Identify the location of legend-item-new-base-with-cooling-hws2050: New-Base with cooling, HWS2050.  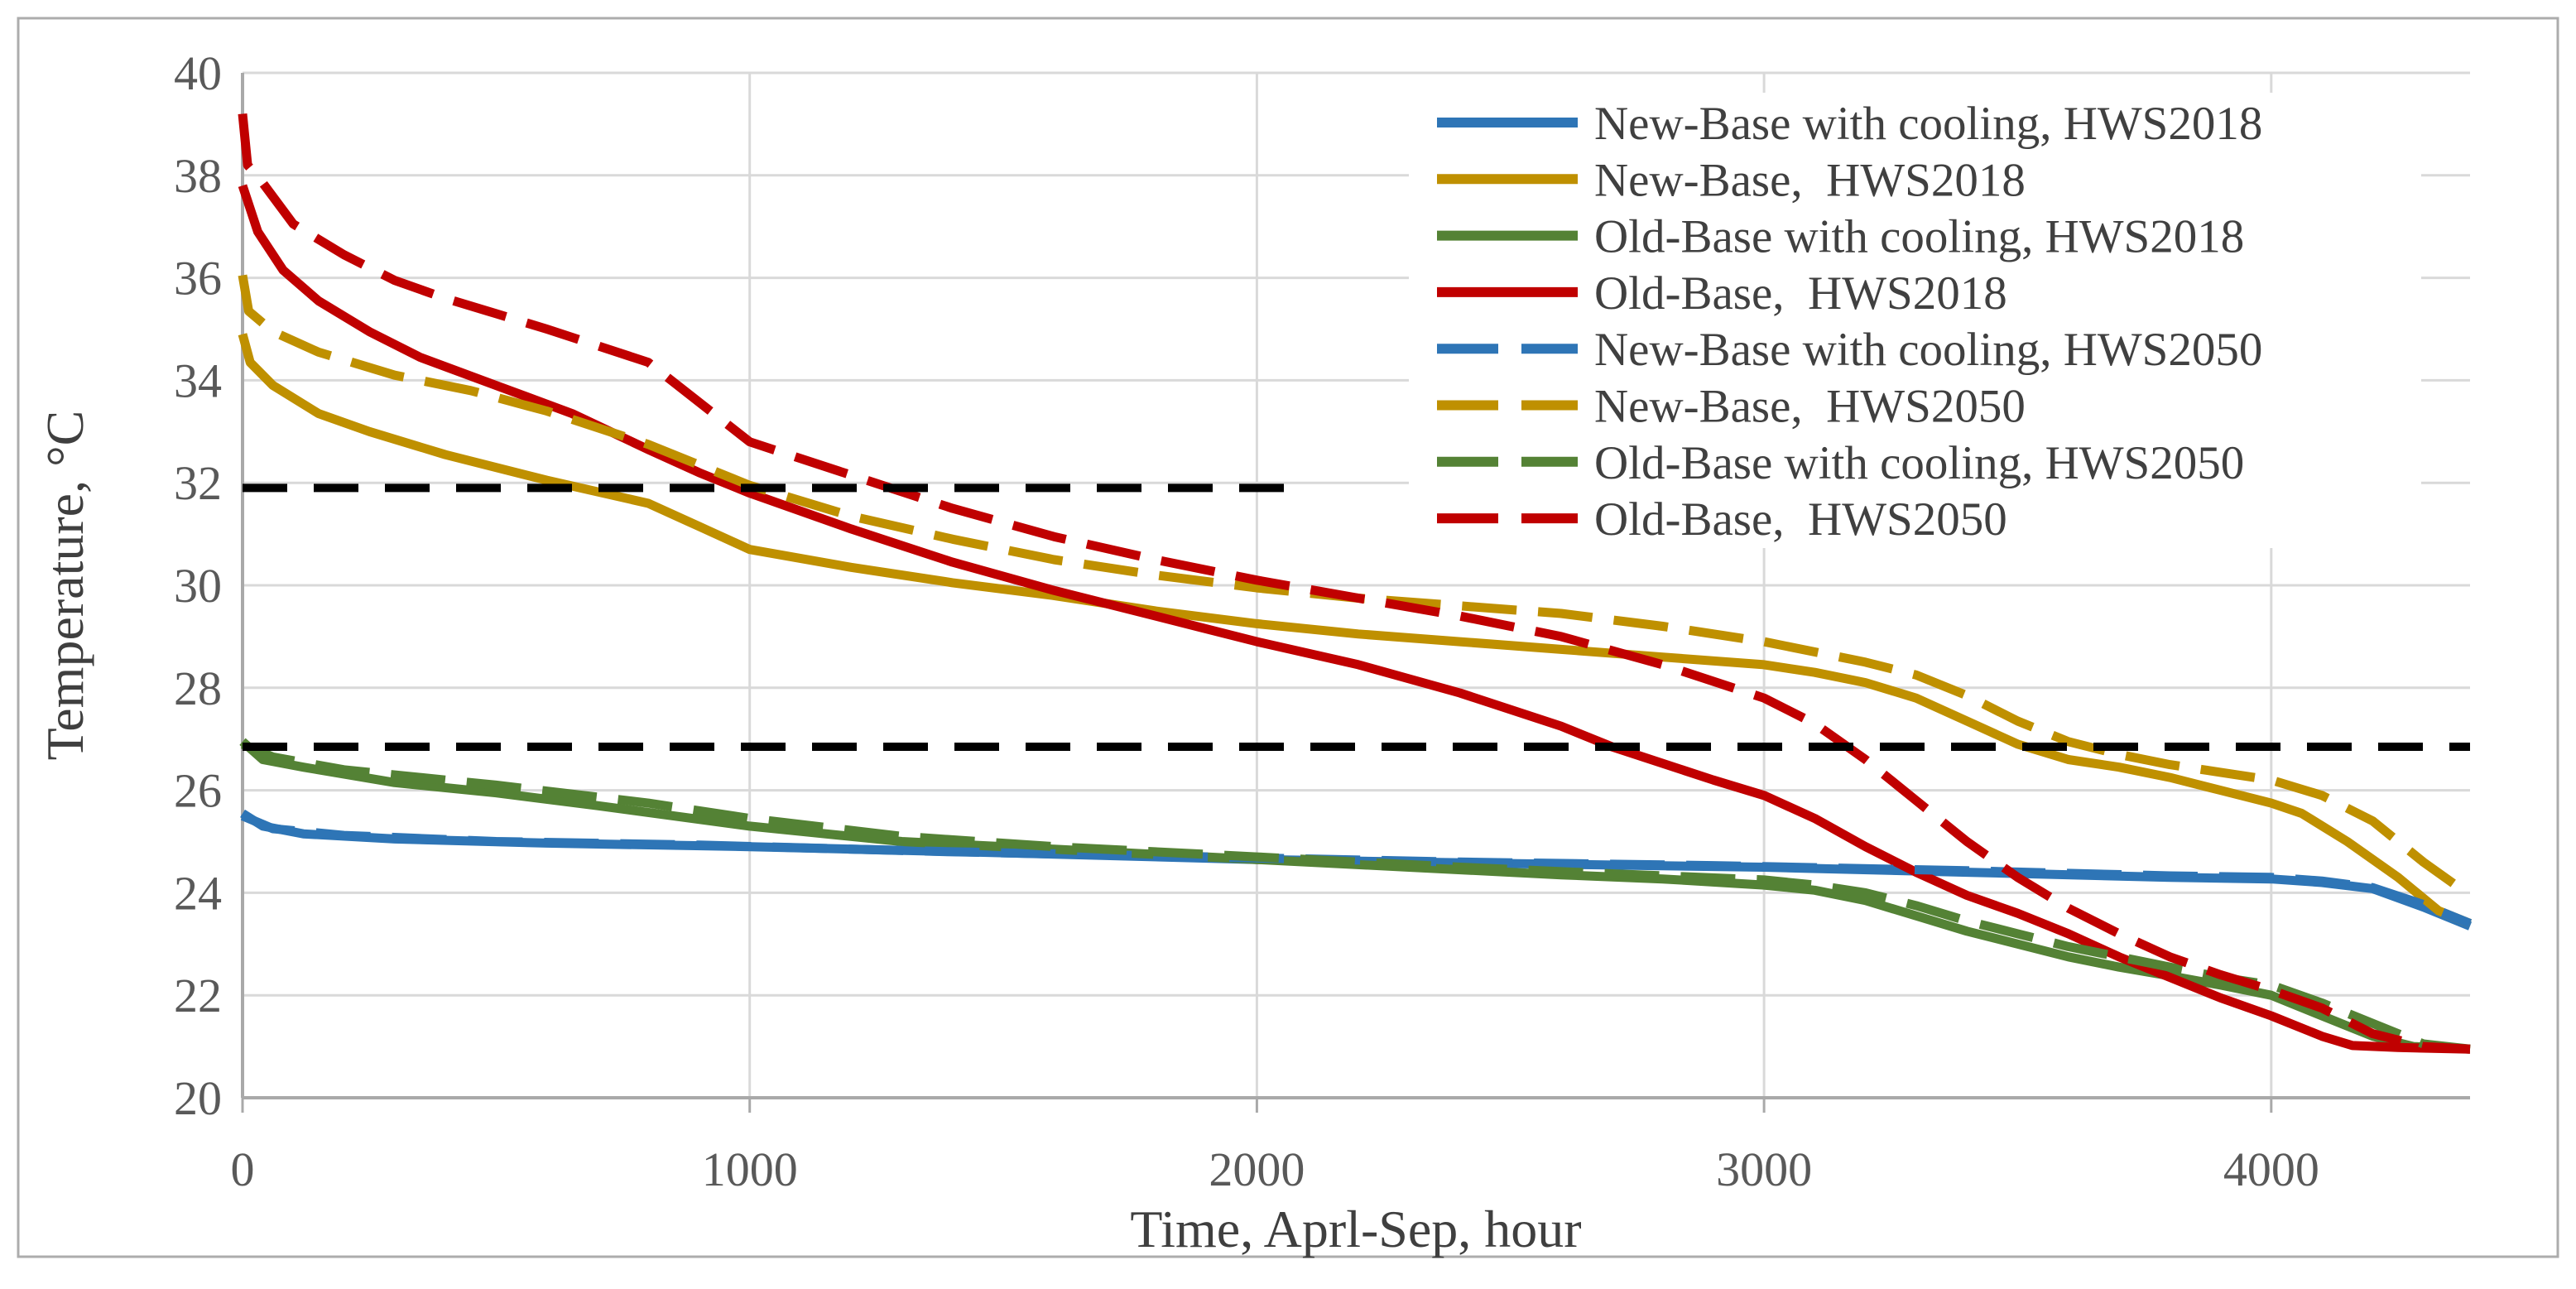
(1849, 350).